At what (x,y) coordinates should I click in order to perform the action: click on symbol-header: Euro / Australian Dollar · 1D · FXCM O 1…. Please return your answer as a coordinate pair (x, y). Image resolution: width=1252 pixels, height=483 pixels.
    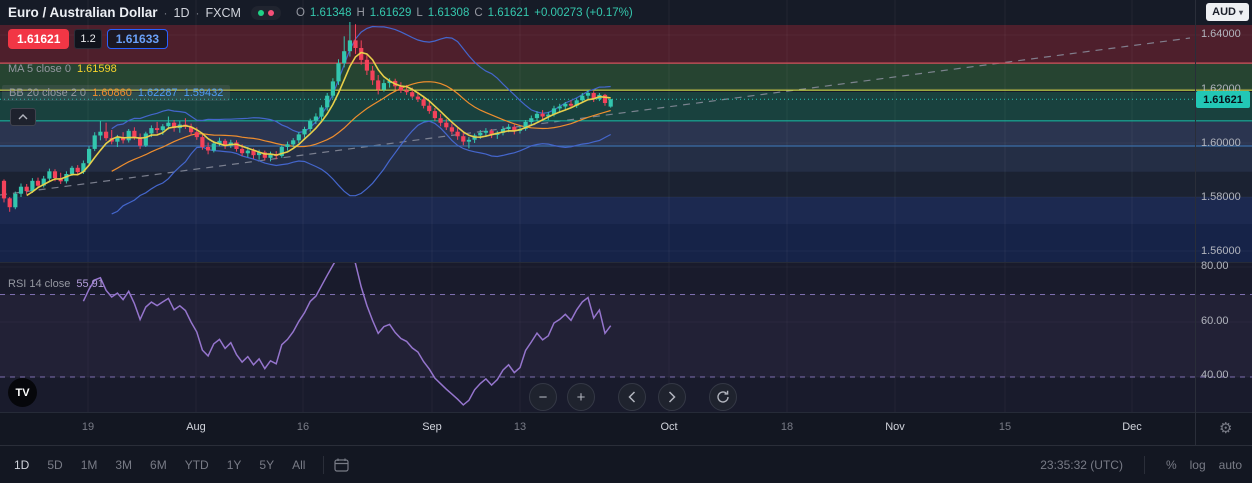
    Looking at the image, I should click on (320, 12).